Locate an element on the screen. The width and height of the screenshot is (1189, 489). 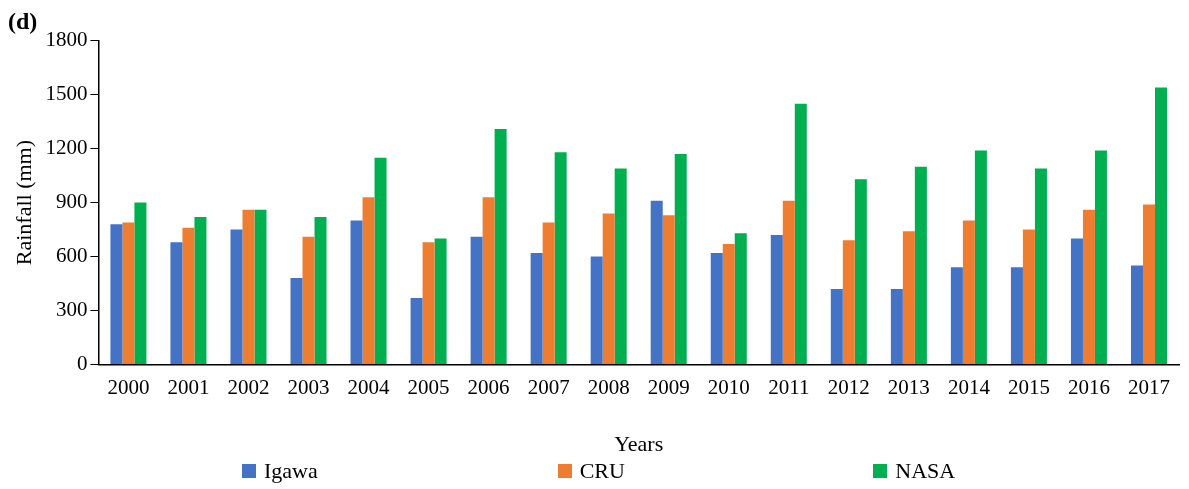
y-tick-label: 1200 is located at coordinates (66, 147).